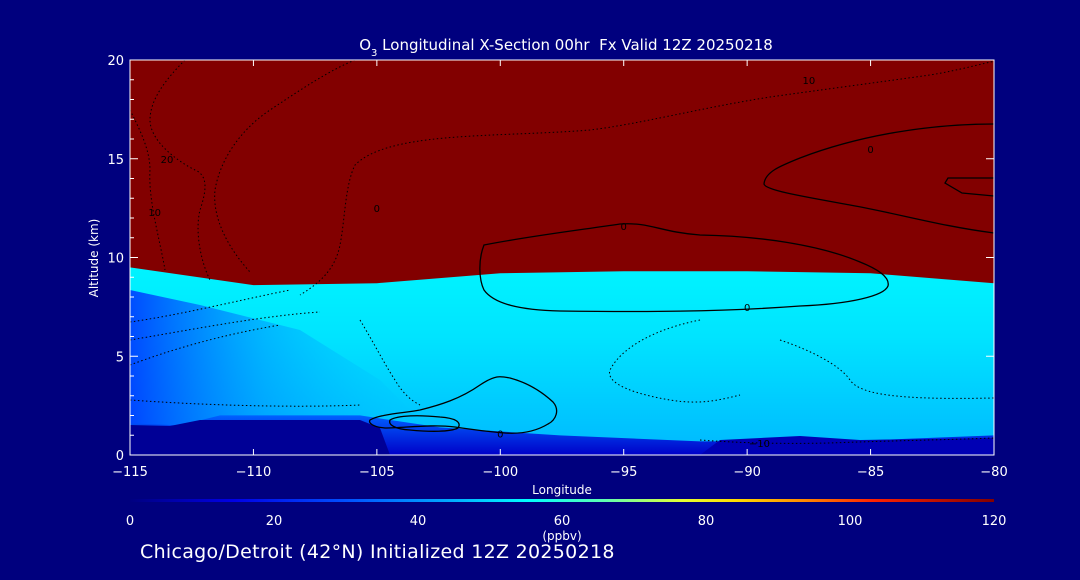  What do you see at coordinates (463, 405) in the screenshot?
I see `contour-line-zero-lower` at bounding box center [463, 405].